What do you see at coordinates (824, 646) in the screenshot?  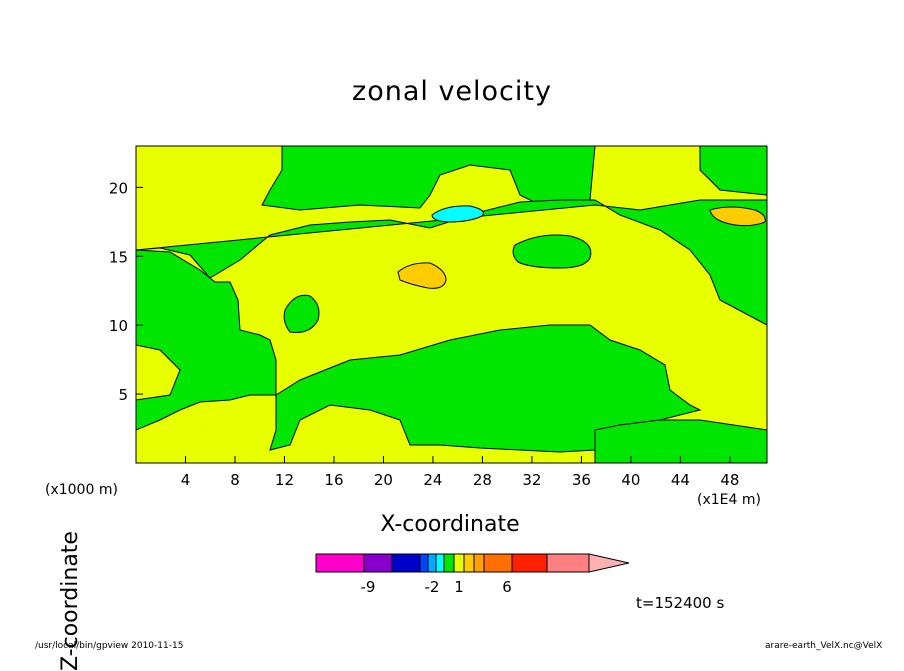 I see `footer-right: arare-earth_VelX.nc@VelX` at bounding box center [824, 646].